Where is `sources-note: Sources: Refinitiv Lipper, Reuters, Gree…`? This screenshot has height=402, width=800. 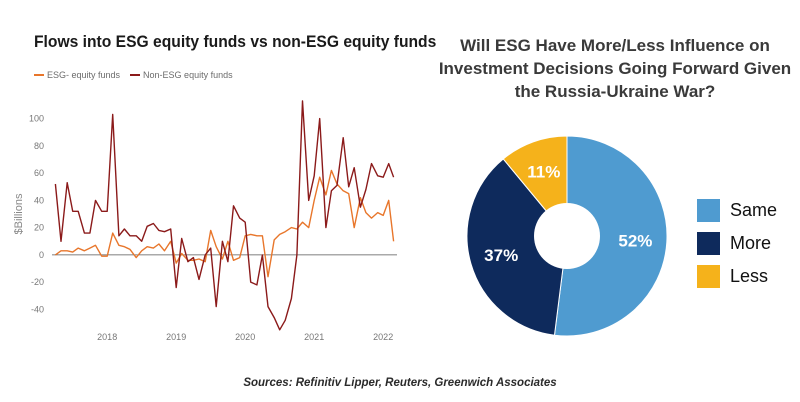
sources-note: Sources: Refinitiv Lipper, Reuters, Gree… is located at coordinates (400, 383).